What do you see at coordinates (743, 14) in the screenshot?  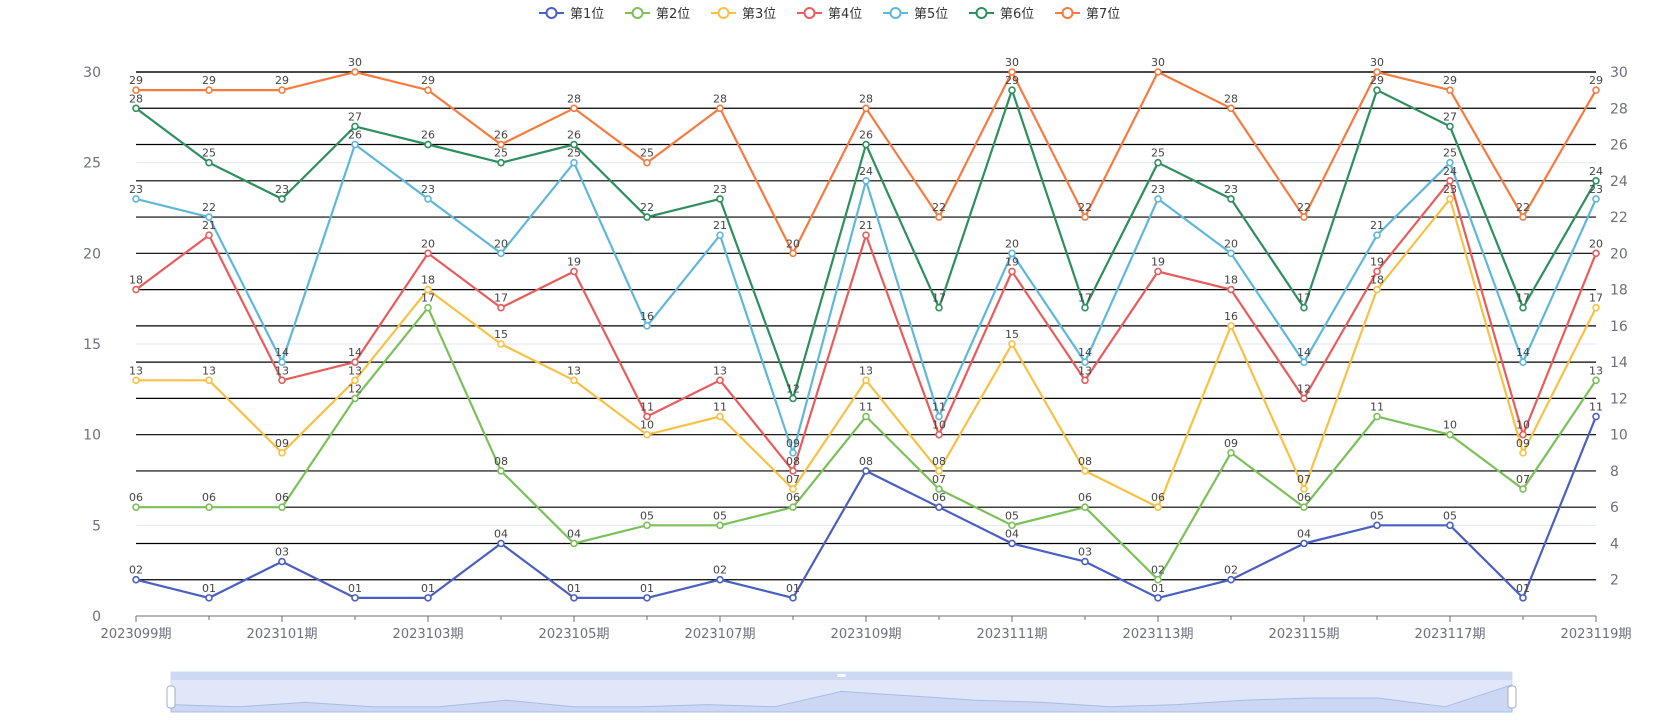 I see `legend-item: 第3位` at bounding box center [743, 14].